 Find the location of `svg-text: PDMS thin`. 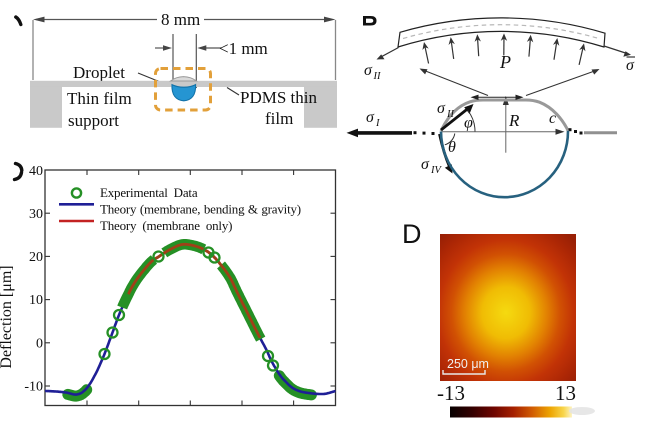

svg-text: PDMS thin is located at coordinates (278, 97).